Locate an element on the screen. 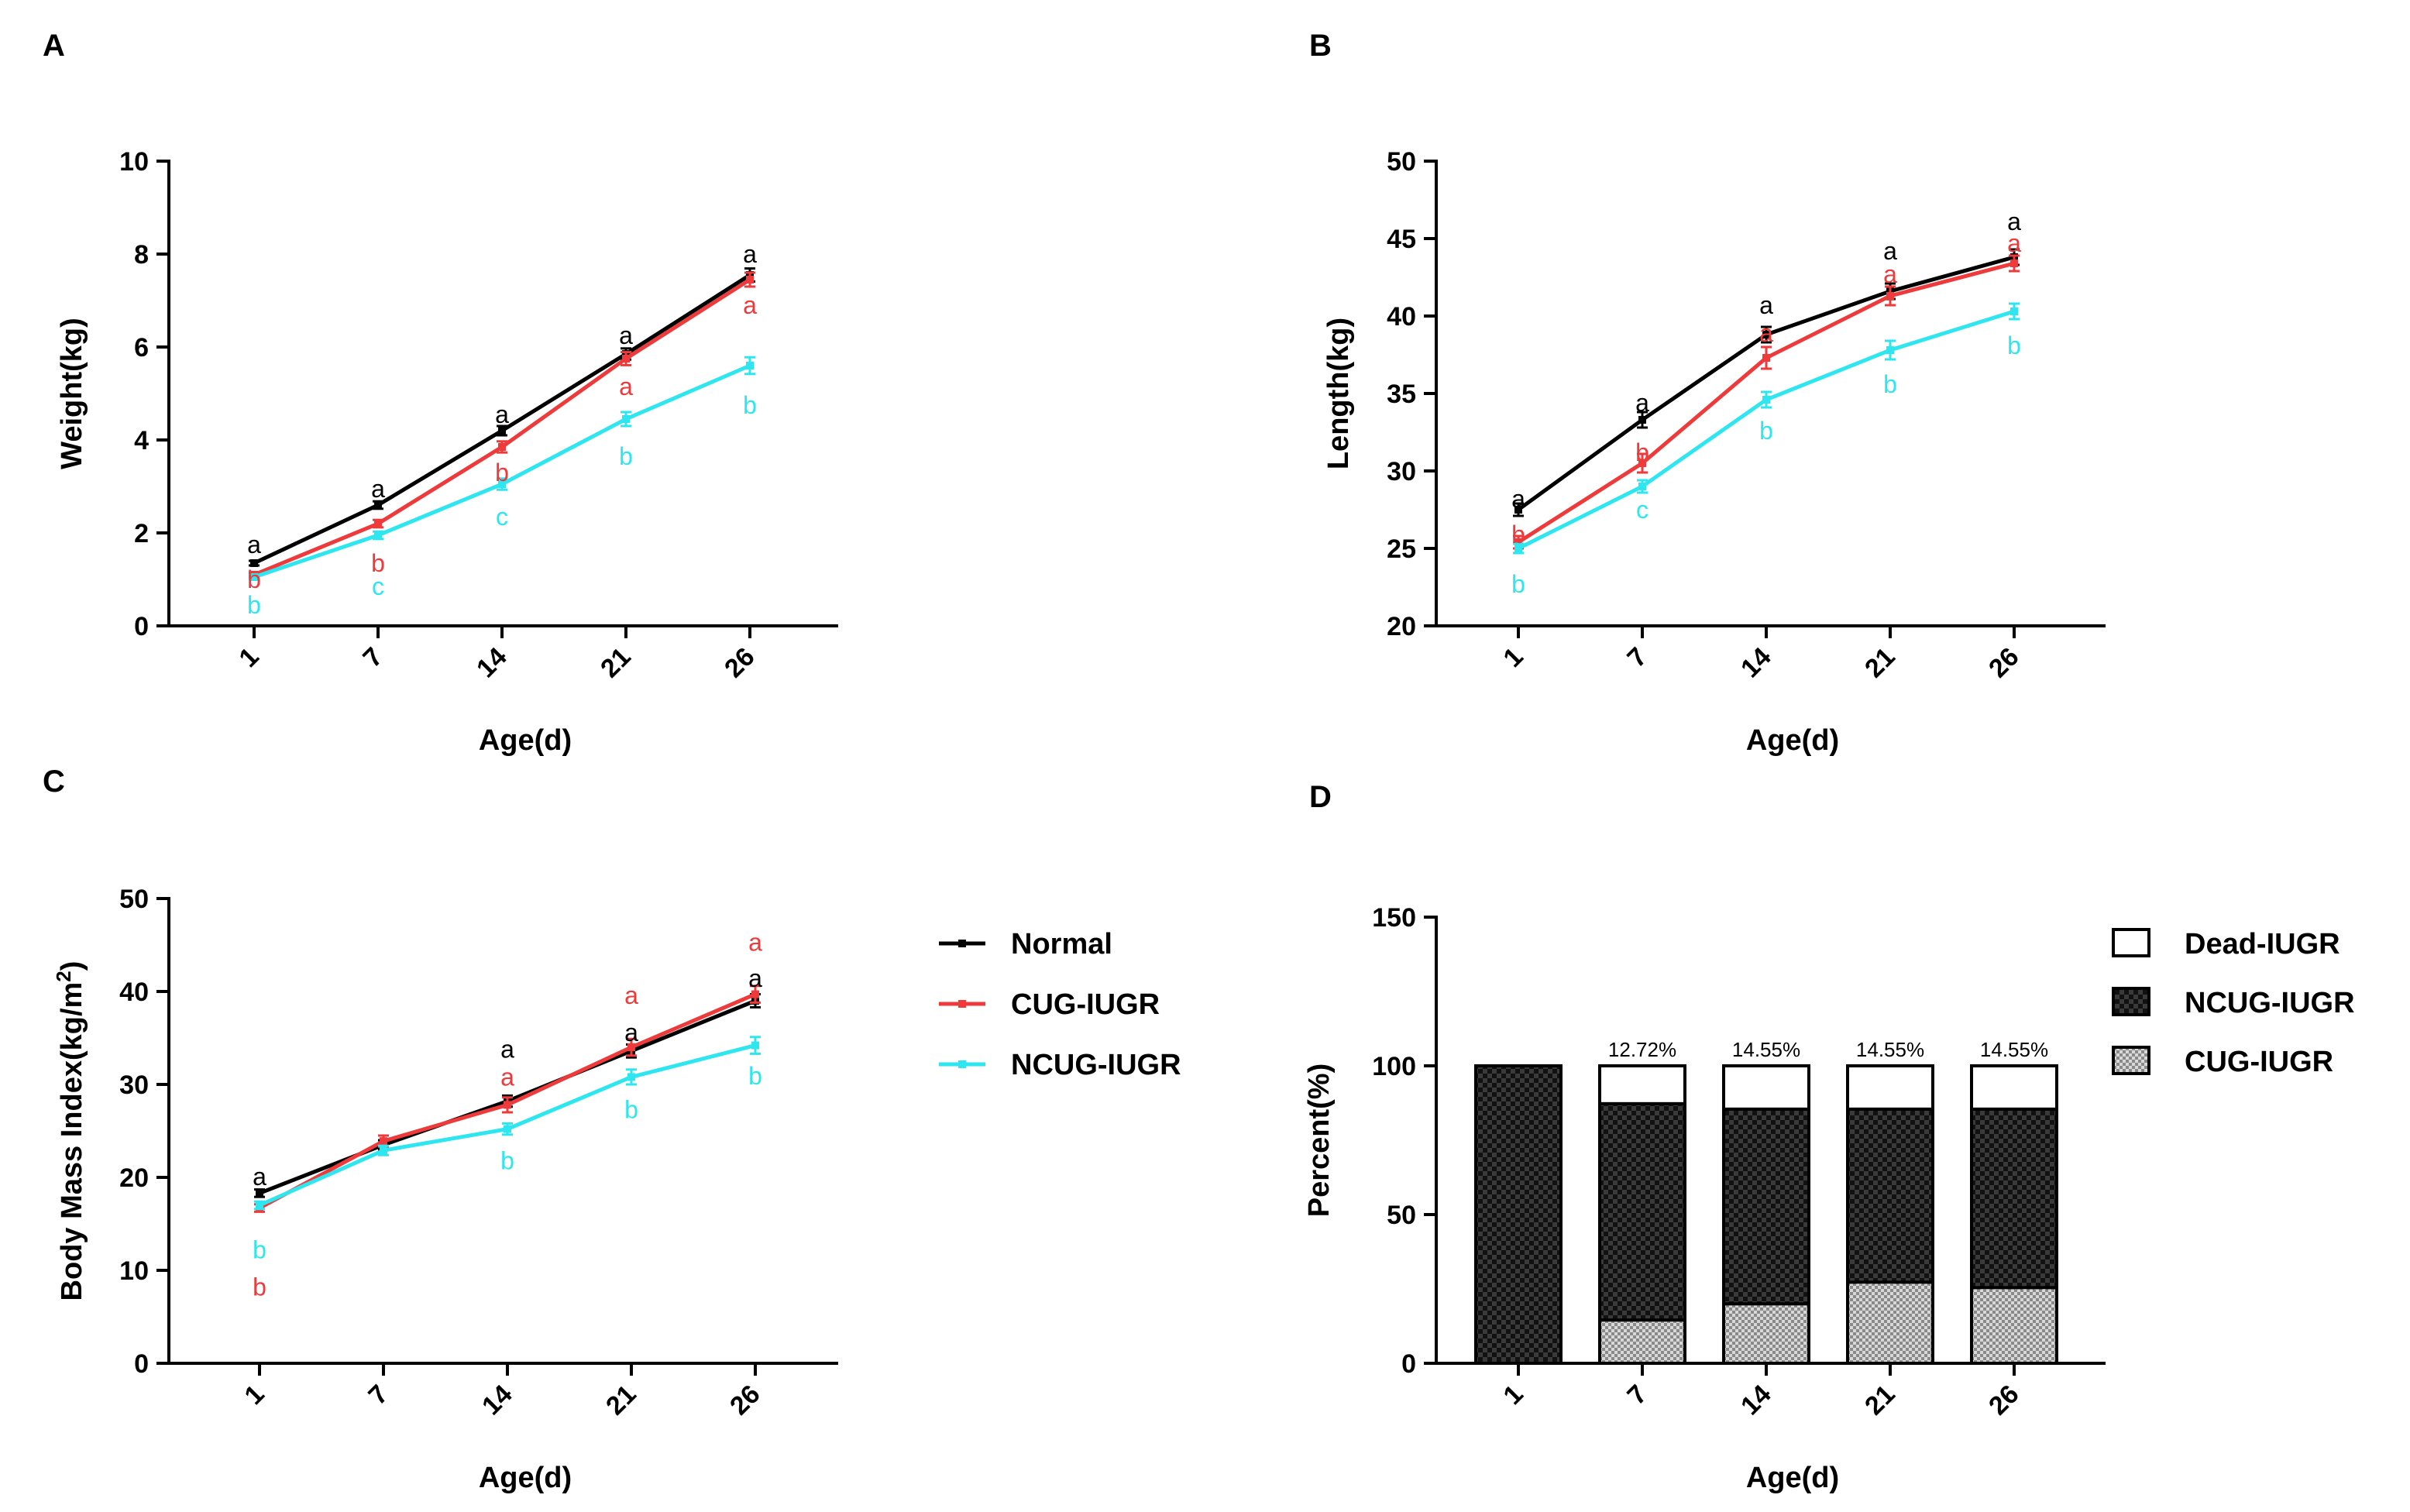 This screenshot has width=2410, height=1512. x-tick-label: 7 is located at coordinates (373, 657).